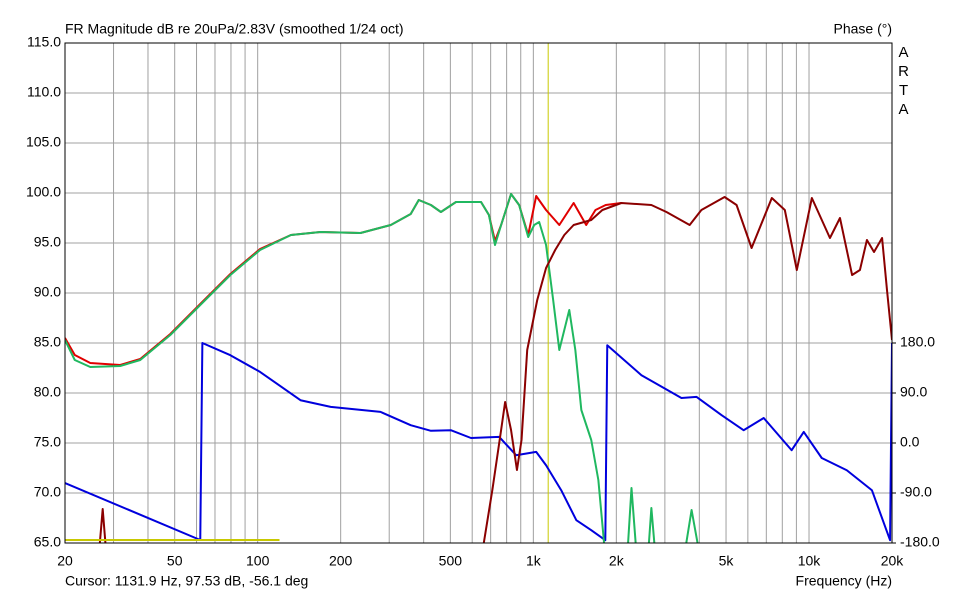 This screenshot has width=956, height=595. Describe the element at coordinates (47, 242) in the screenshot. I see `y-tick-label: 95.0` at that location.